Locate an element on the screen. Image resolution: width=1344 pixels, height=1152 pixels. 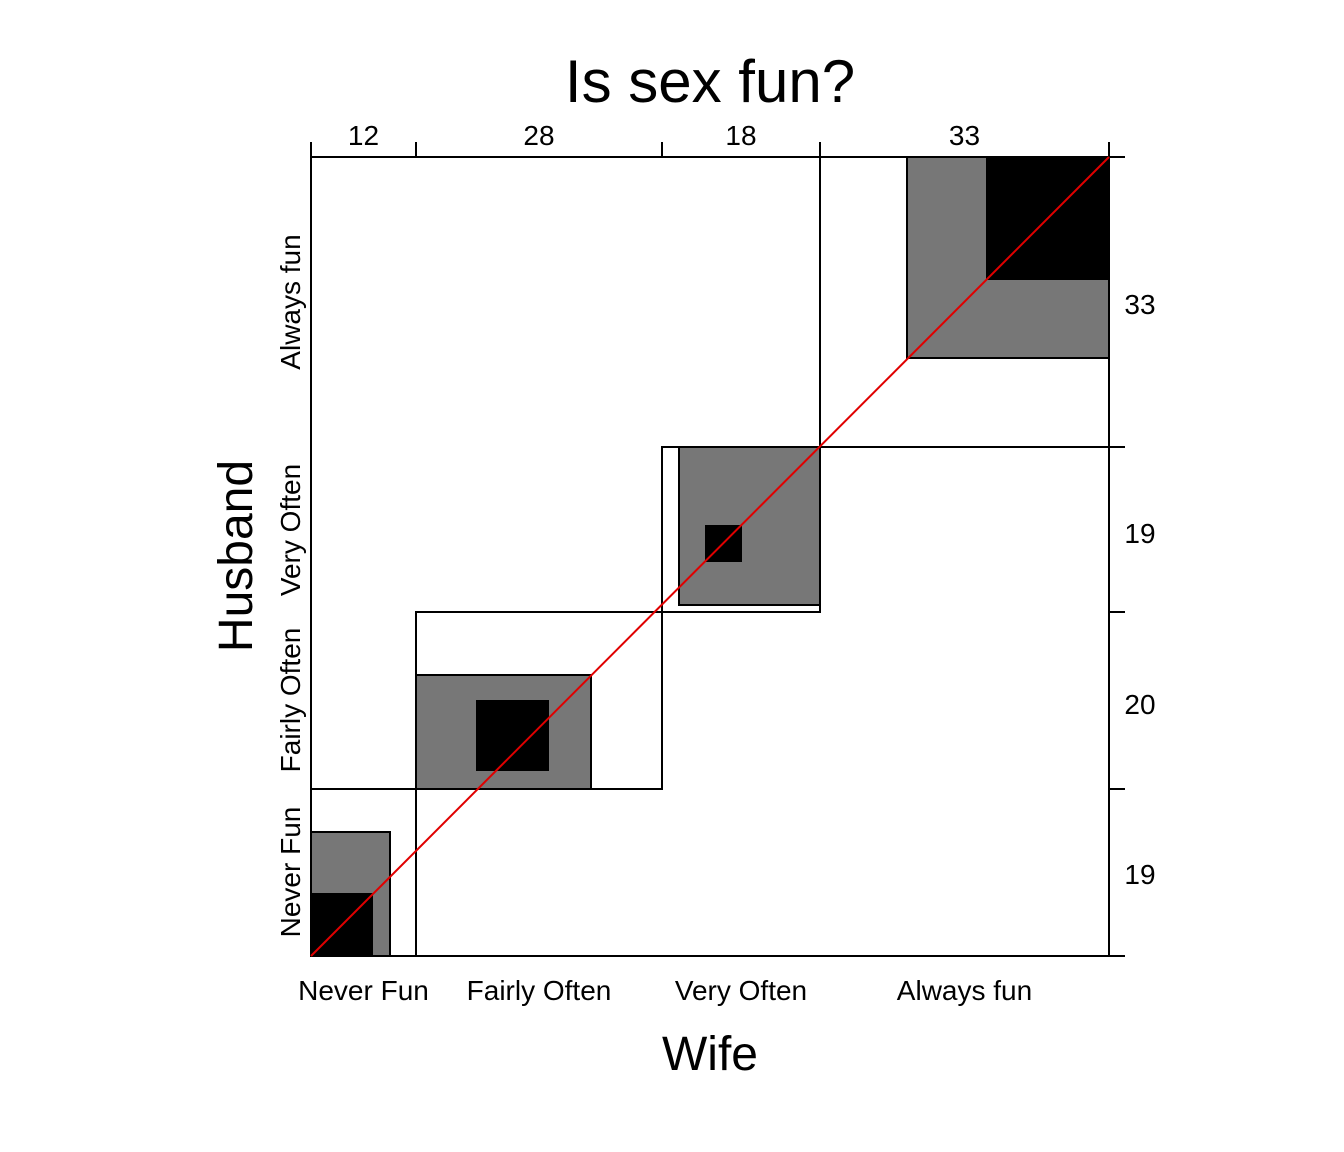
x-tick-label: Always fun is located at coordinates (964, 990).